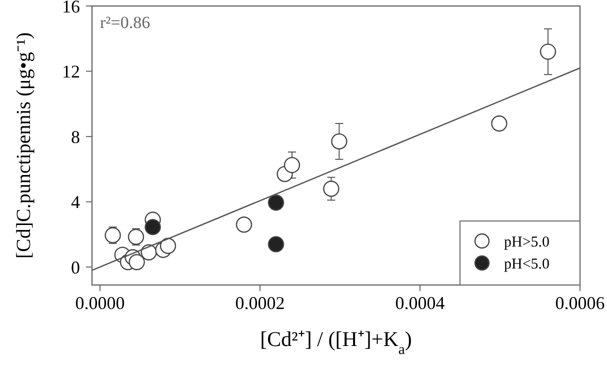 The width and height of the screenshot is (607, 368). I want to click on legend-label: pH<5.0, so click(527, 264).